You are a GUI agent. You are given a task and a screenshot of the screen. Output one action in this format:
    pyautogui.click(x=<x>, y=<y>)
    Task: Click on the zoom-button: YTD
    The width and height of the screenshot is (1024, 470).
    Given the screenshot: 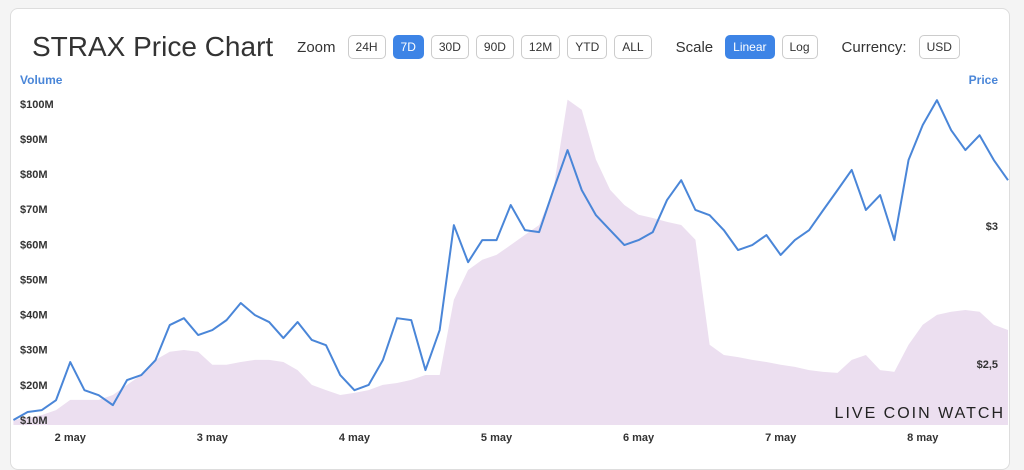 What is the action you would take?
    pyautogui.click(x=587, y=47)
    